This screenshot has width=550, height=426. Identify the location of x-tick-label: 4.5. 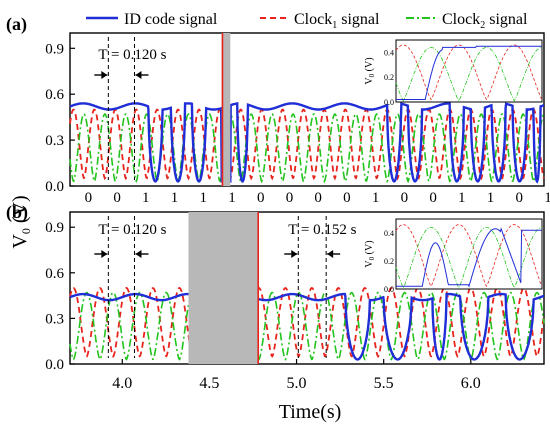
(209, 383).